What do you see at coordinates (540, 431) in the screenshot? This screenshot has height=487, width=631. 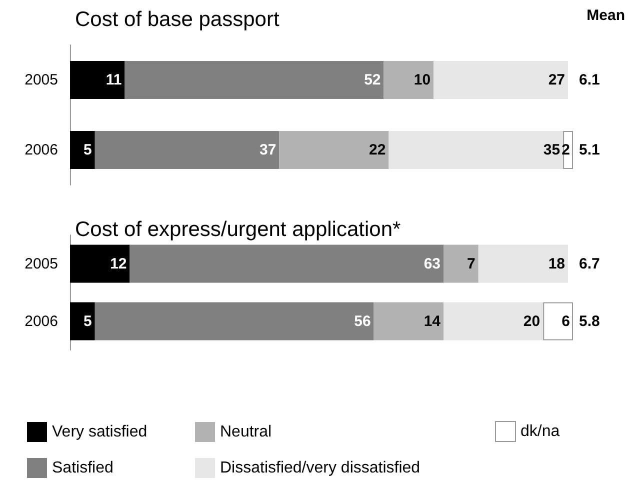 I see `legend-label: dk/na` at bounding box center [540, 431].